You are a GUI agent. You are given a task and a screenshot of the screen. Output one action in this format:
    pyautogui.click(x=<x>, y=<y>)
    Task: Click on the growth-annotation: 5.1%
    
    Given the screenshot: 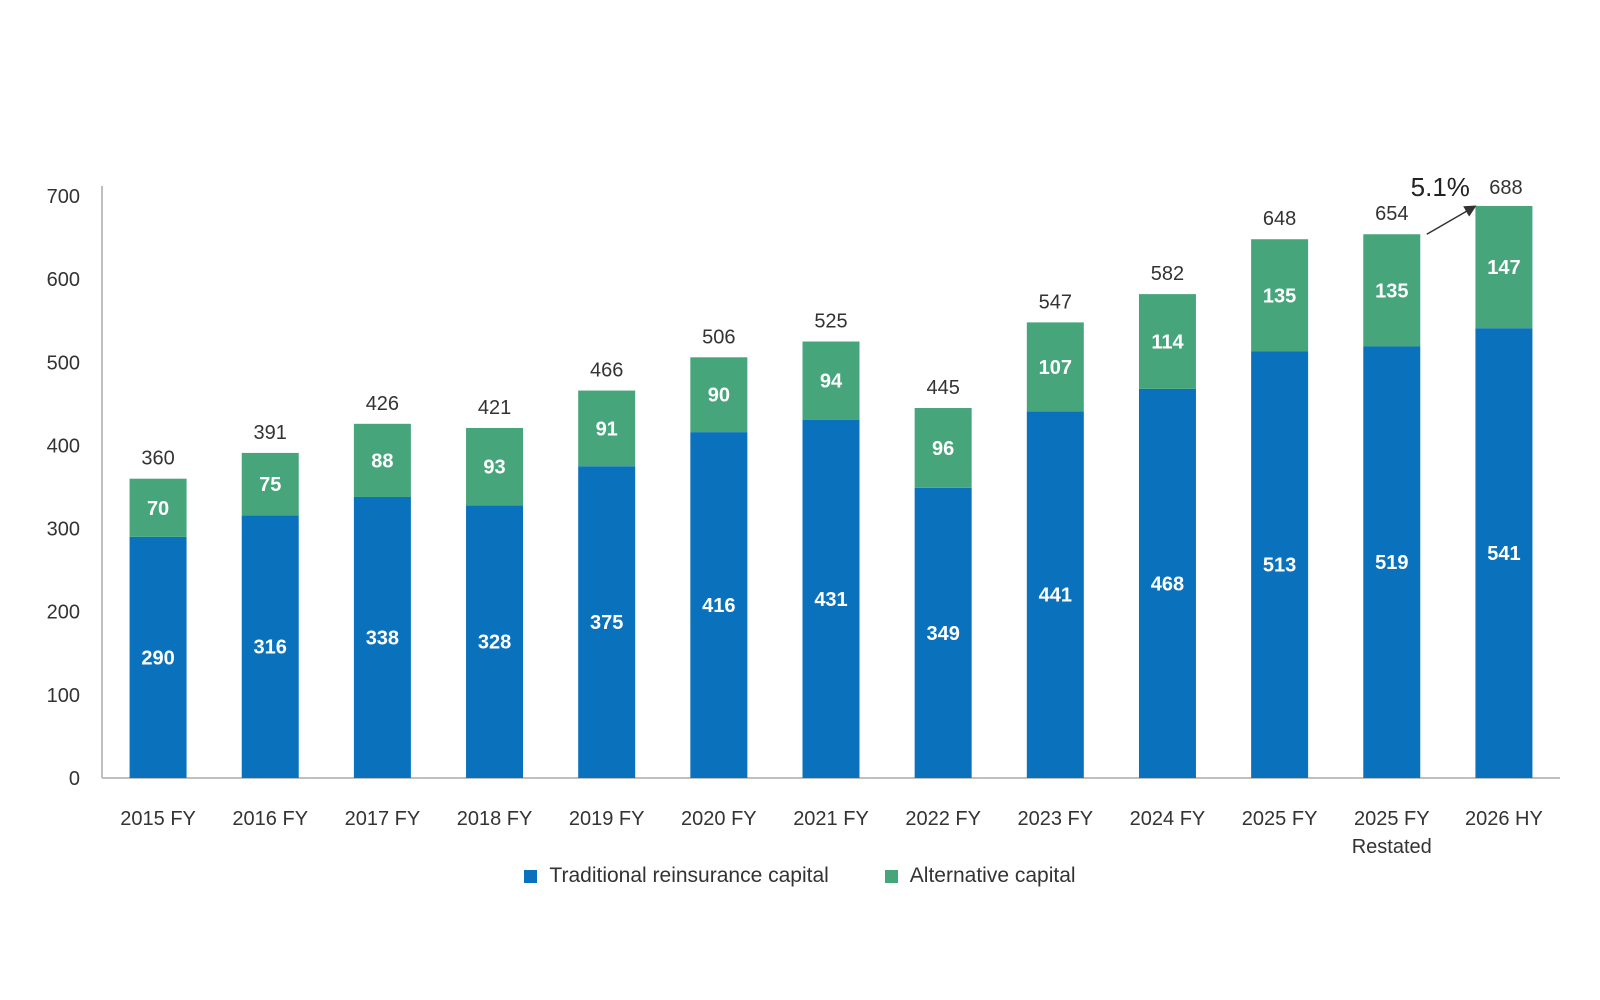 What is the action you would take?
    pyautogui.click(x=1440, y=187)
    